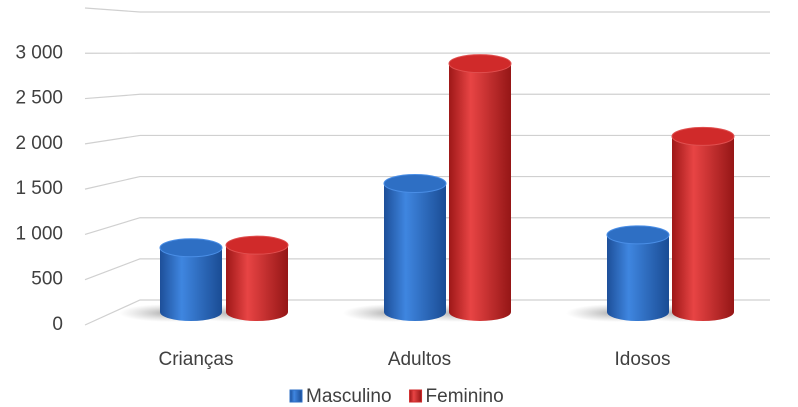 The height and width of the screenshot is (407, 798). What do you see at coordinates (39, 233) in the screenshot?
I see `y-tick-label: 1 000` at bounding box center [39, 233].